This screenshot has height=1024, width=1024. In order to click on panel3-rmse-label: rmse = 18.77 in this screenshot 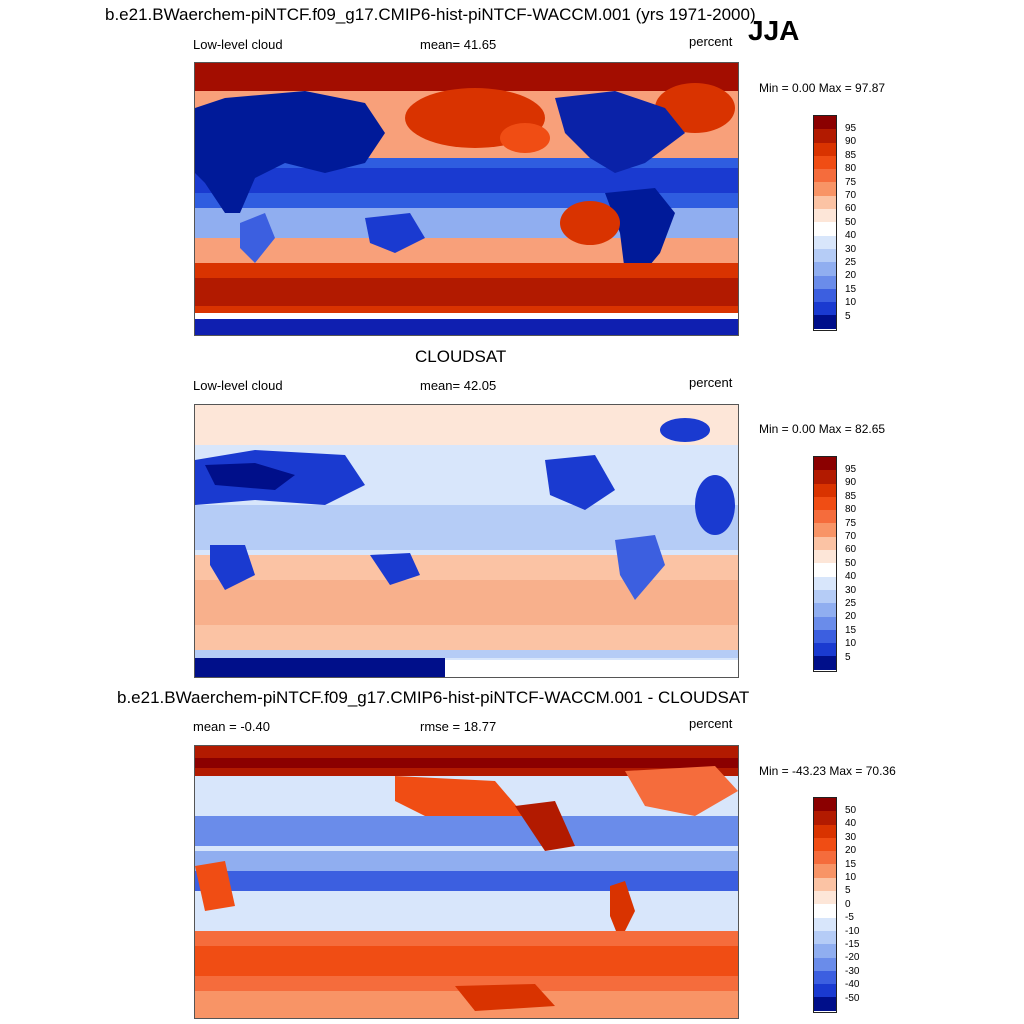, I will do `click(458, 726)`.